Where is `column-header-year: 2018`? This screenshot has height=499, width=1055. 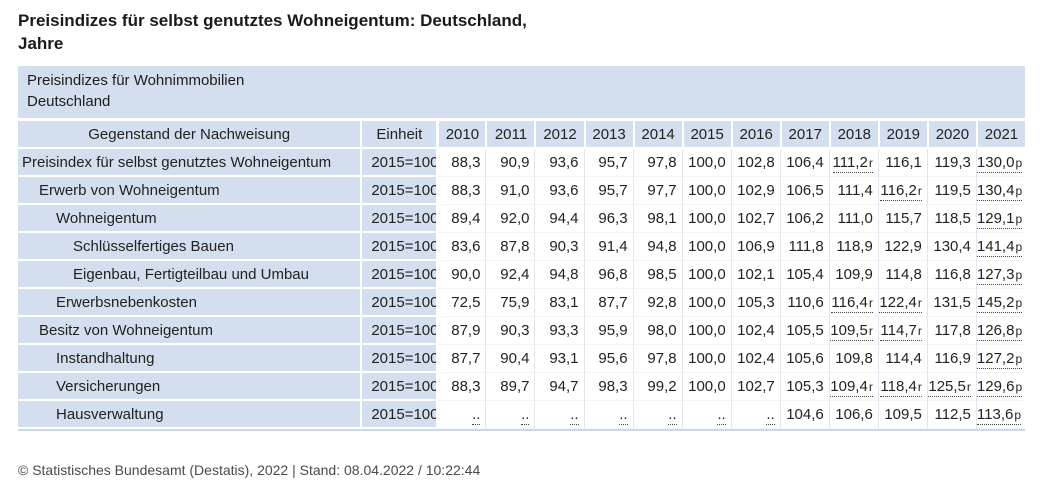
column-header-year: 2018 is located at coordinates (853, 135).